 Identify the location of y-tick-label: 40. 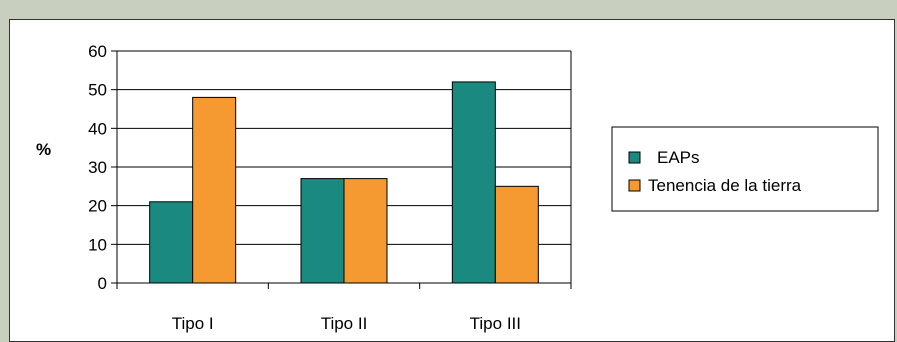
(97, 128).